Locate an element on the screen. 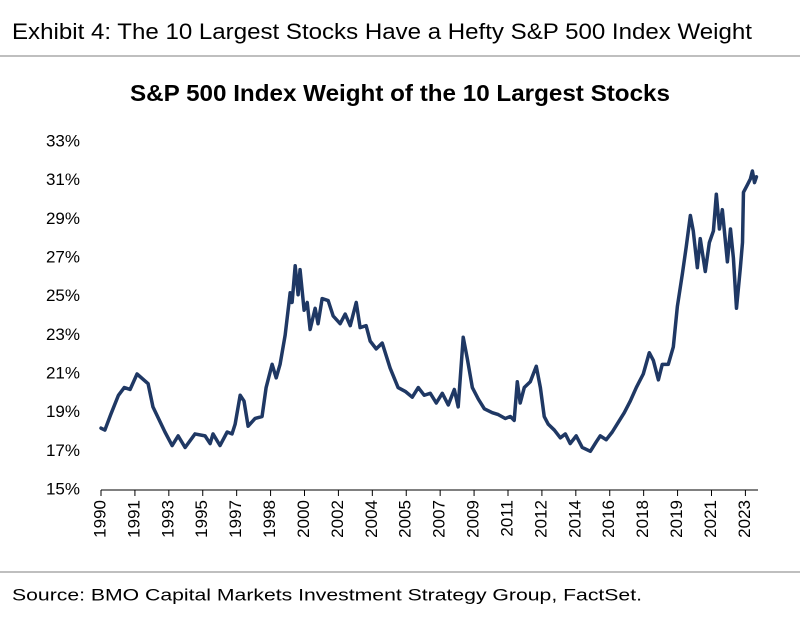  y-tick-label: 19% is located at coordinates (63, 411).